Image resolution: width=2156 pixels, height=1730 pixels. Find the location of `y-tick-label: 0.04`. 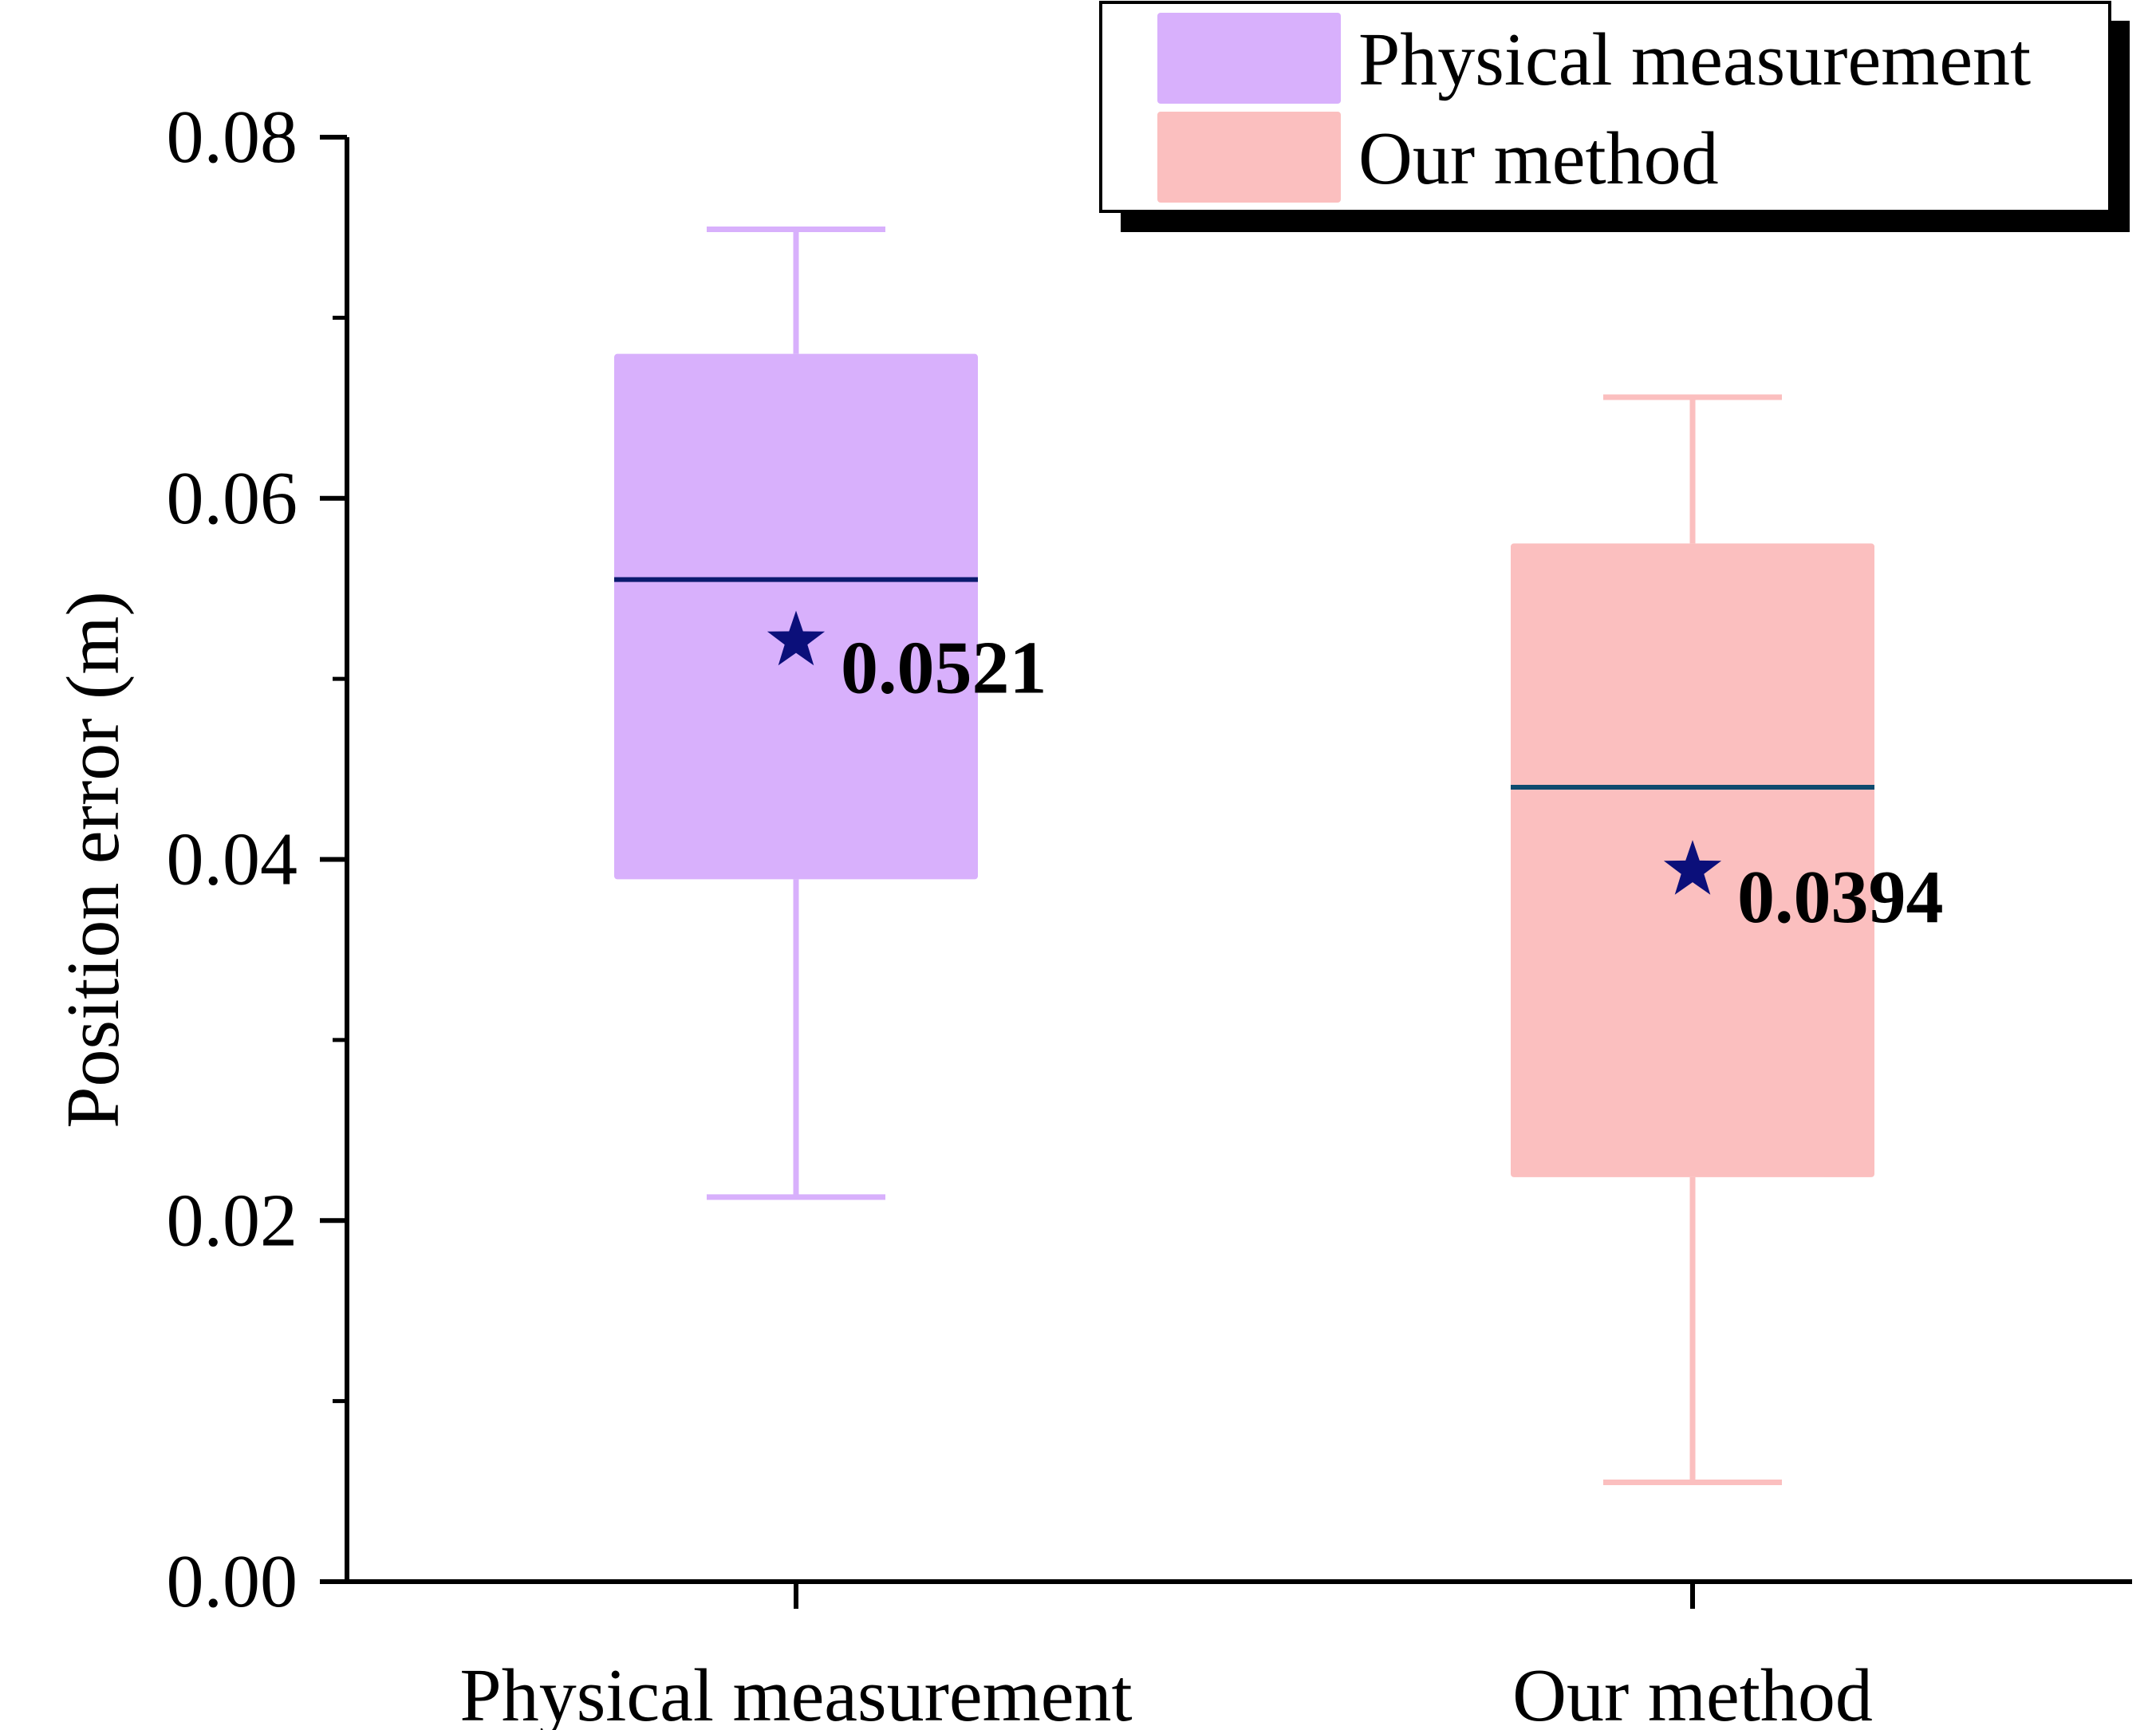

y-tick-label: 0.04 is located at coordinates (232, 860).